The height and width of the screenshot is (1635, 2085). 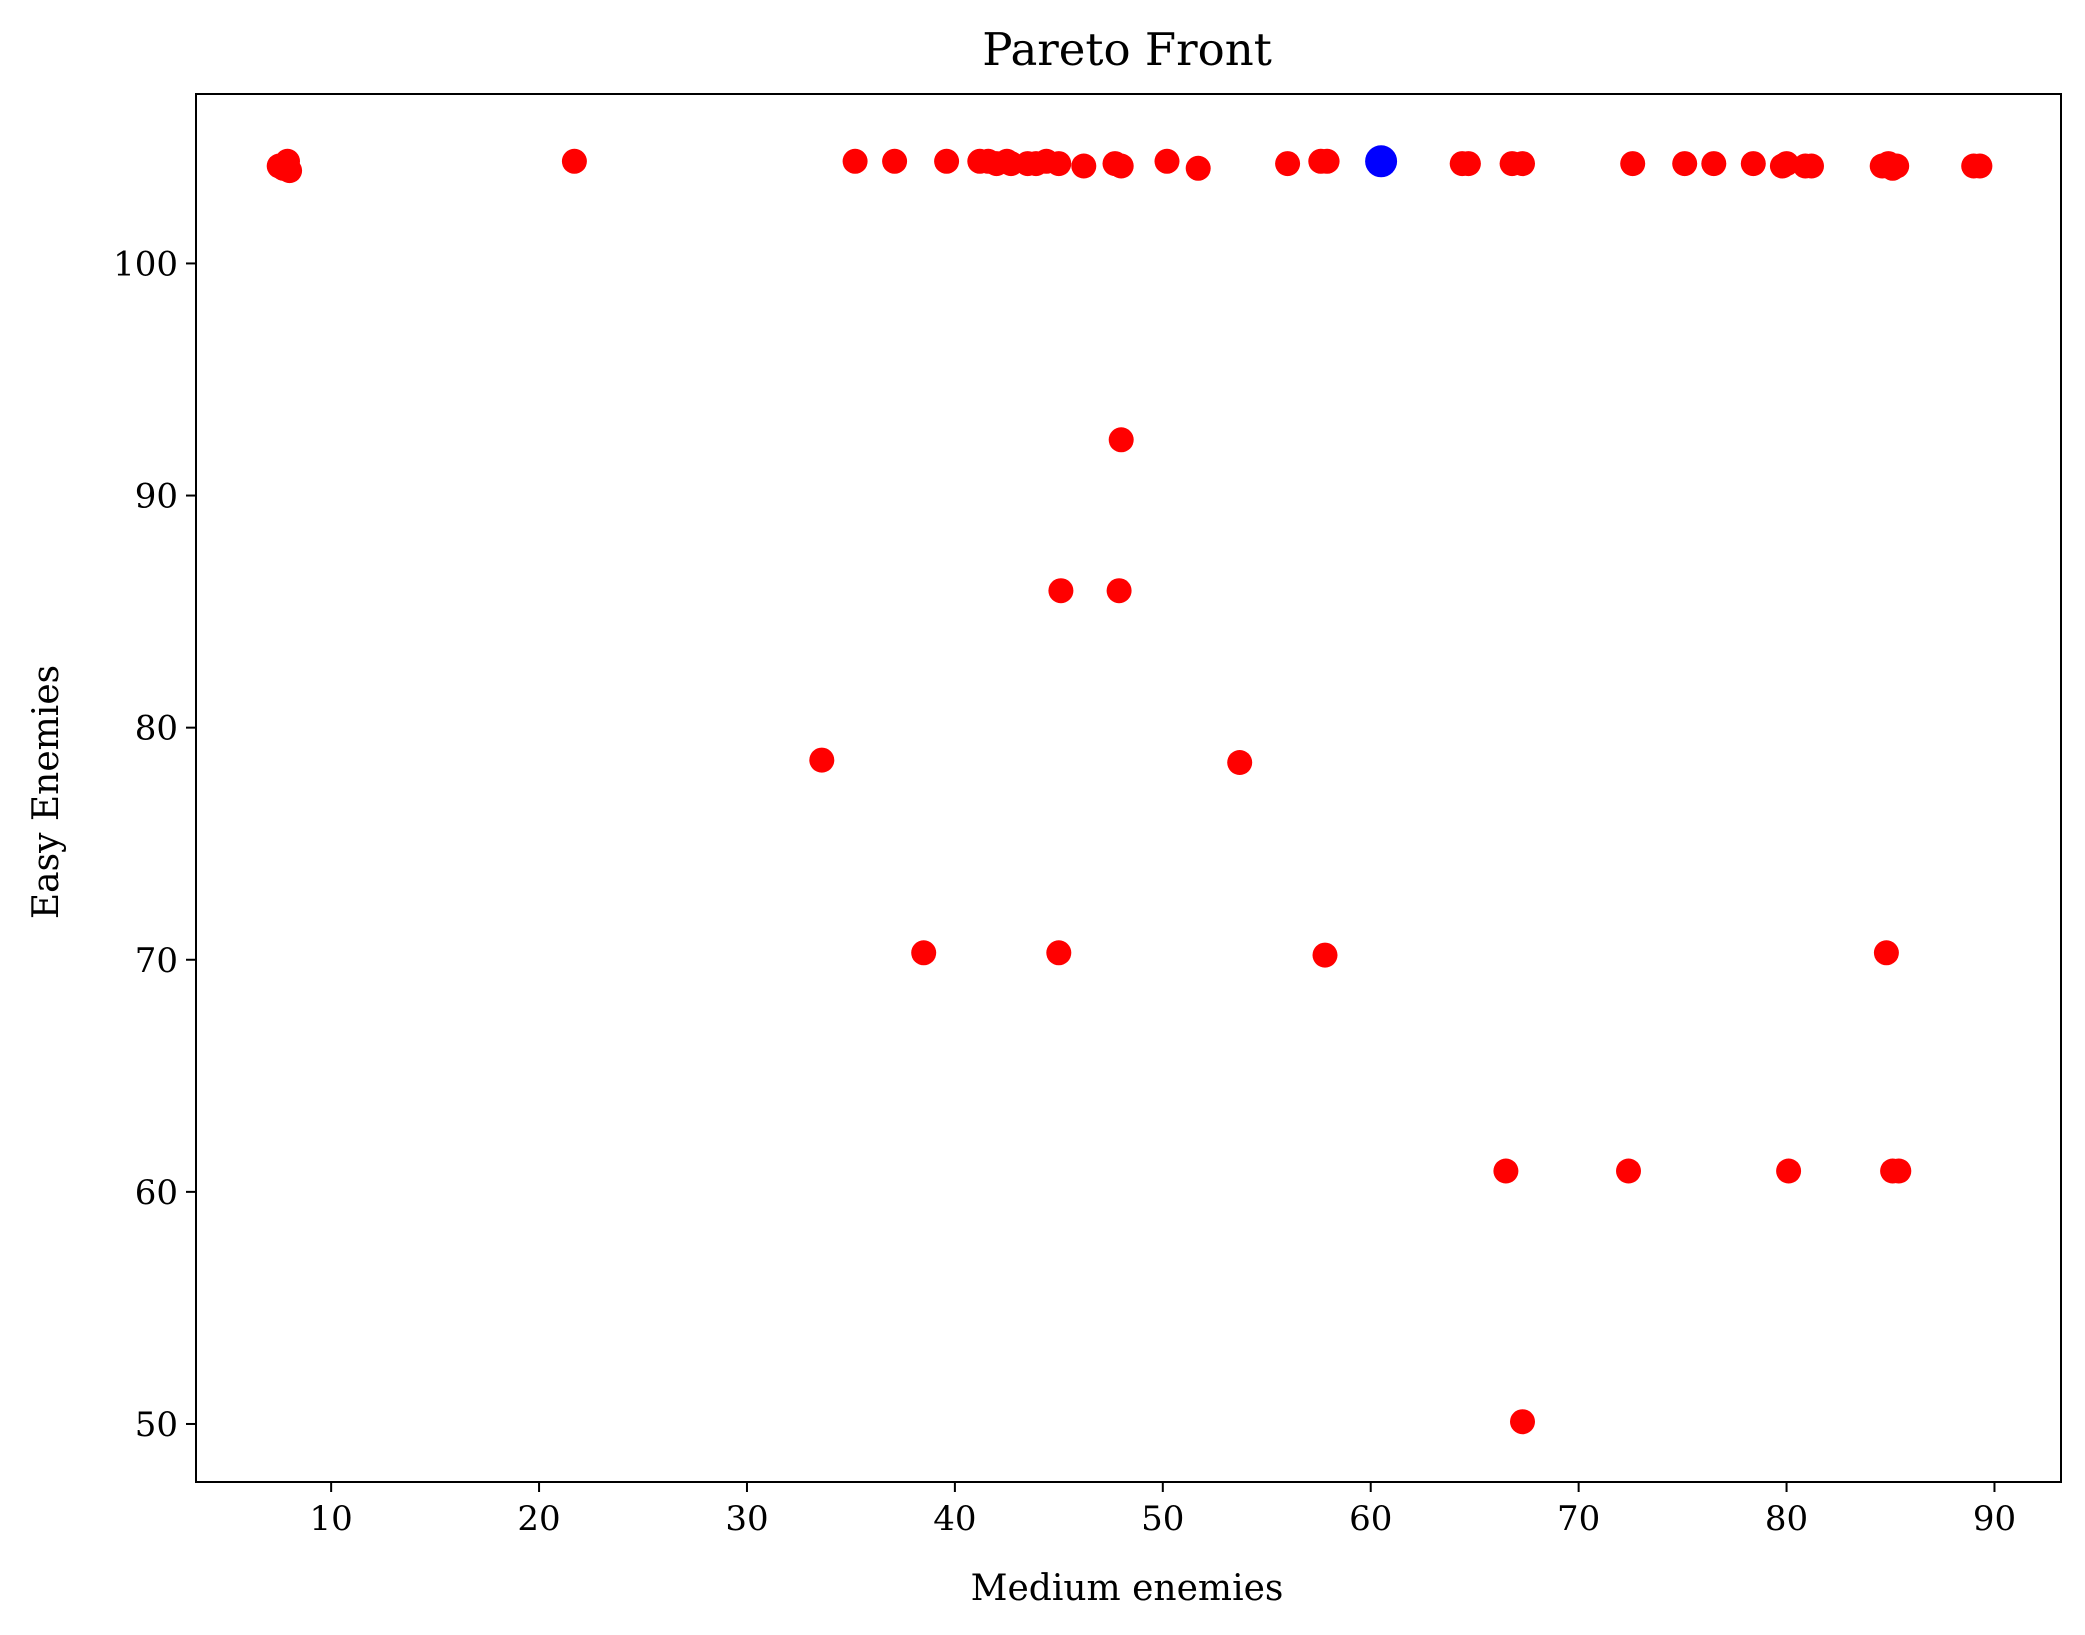 I want to click on y-tick-label: 100, so click(x=145, y=264).